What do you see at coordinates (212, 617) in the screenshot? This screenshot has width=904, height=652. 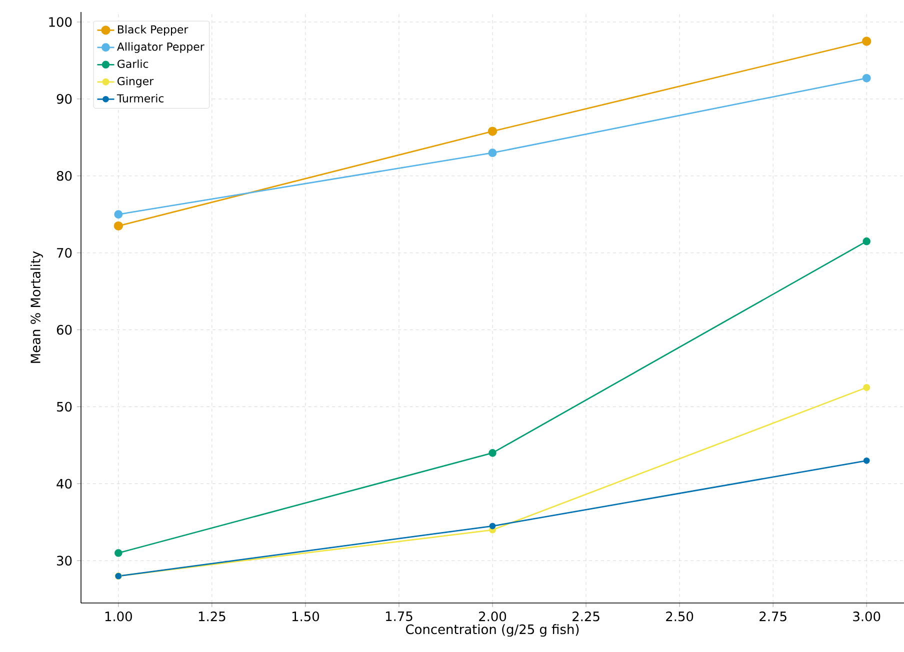 I see `x-tick-label: 1.25` at bounding box center [212, 617].